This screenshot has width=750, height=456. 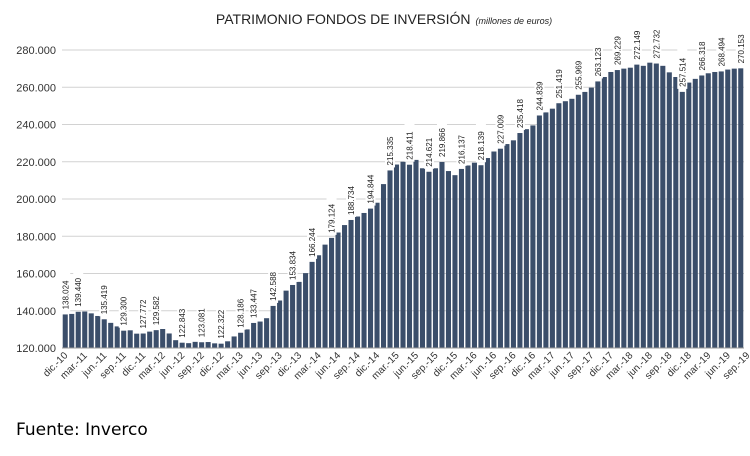 What do you see at coordinates (36, 51) in the screenshot?
I see `y-tick-label: 280.000` at bounding box center [36, 51].